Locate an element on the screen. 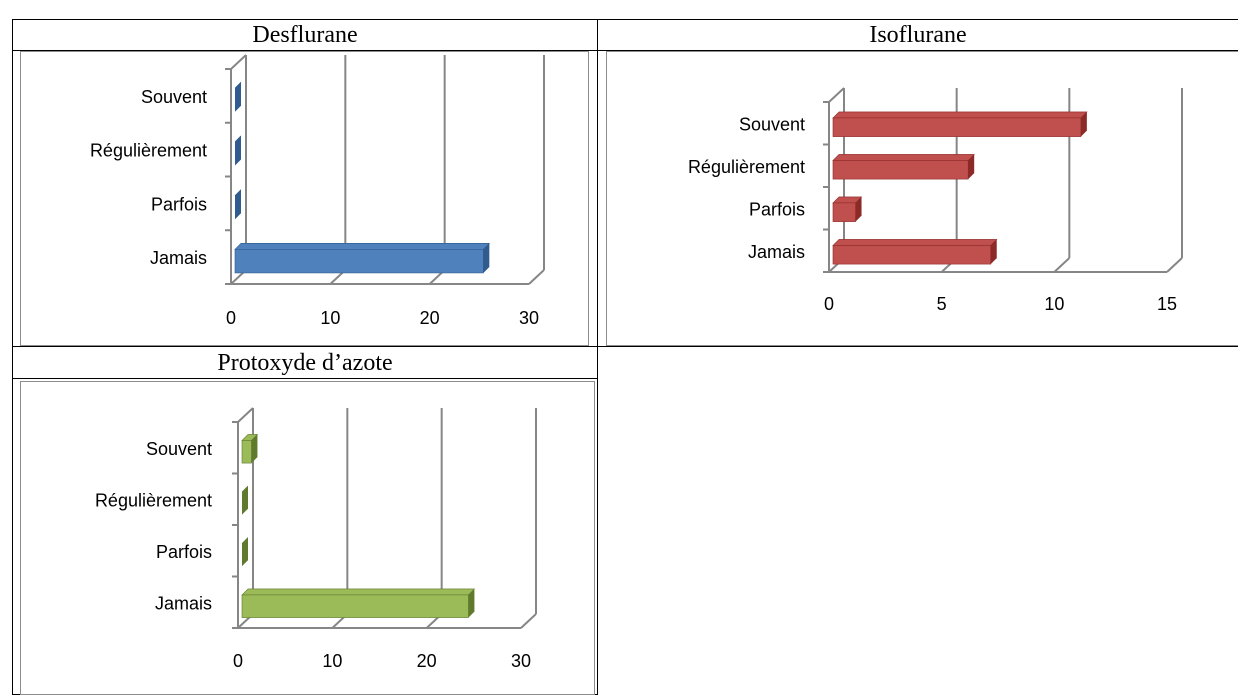  table-border-mid is located at coordinates (625, 346).